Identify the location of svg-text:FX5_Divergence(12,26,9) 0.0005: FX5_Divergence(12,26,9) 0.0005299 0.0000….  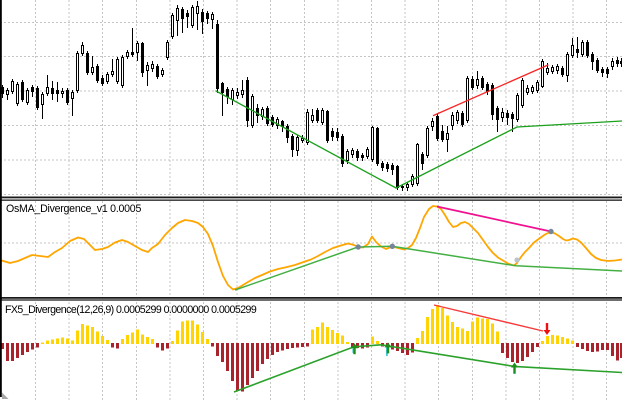
(131, 310).